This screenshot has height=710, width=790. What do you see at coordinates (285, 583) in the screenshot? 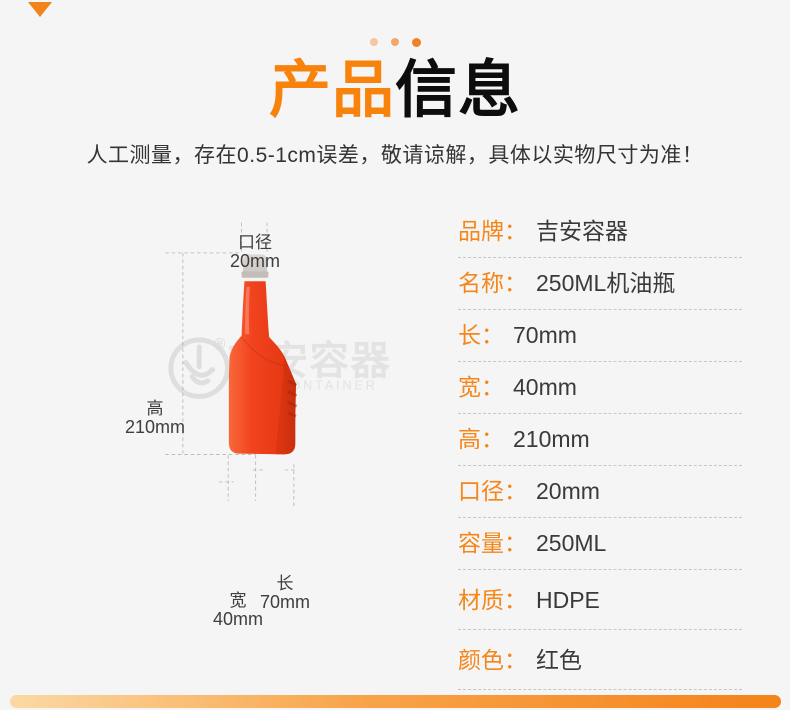
I see `length-label: 长` at bounding box center [285, 583].